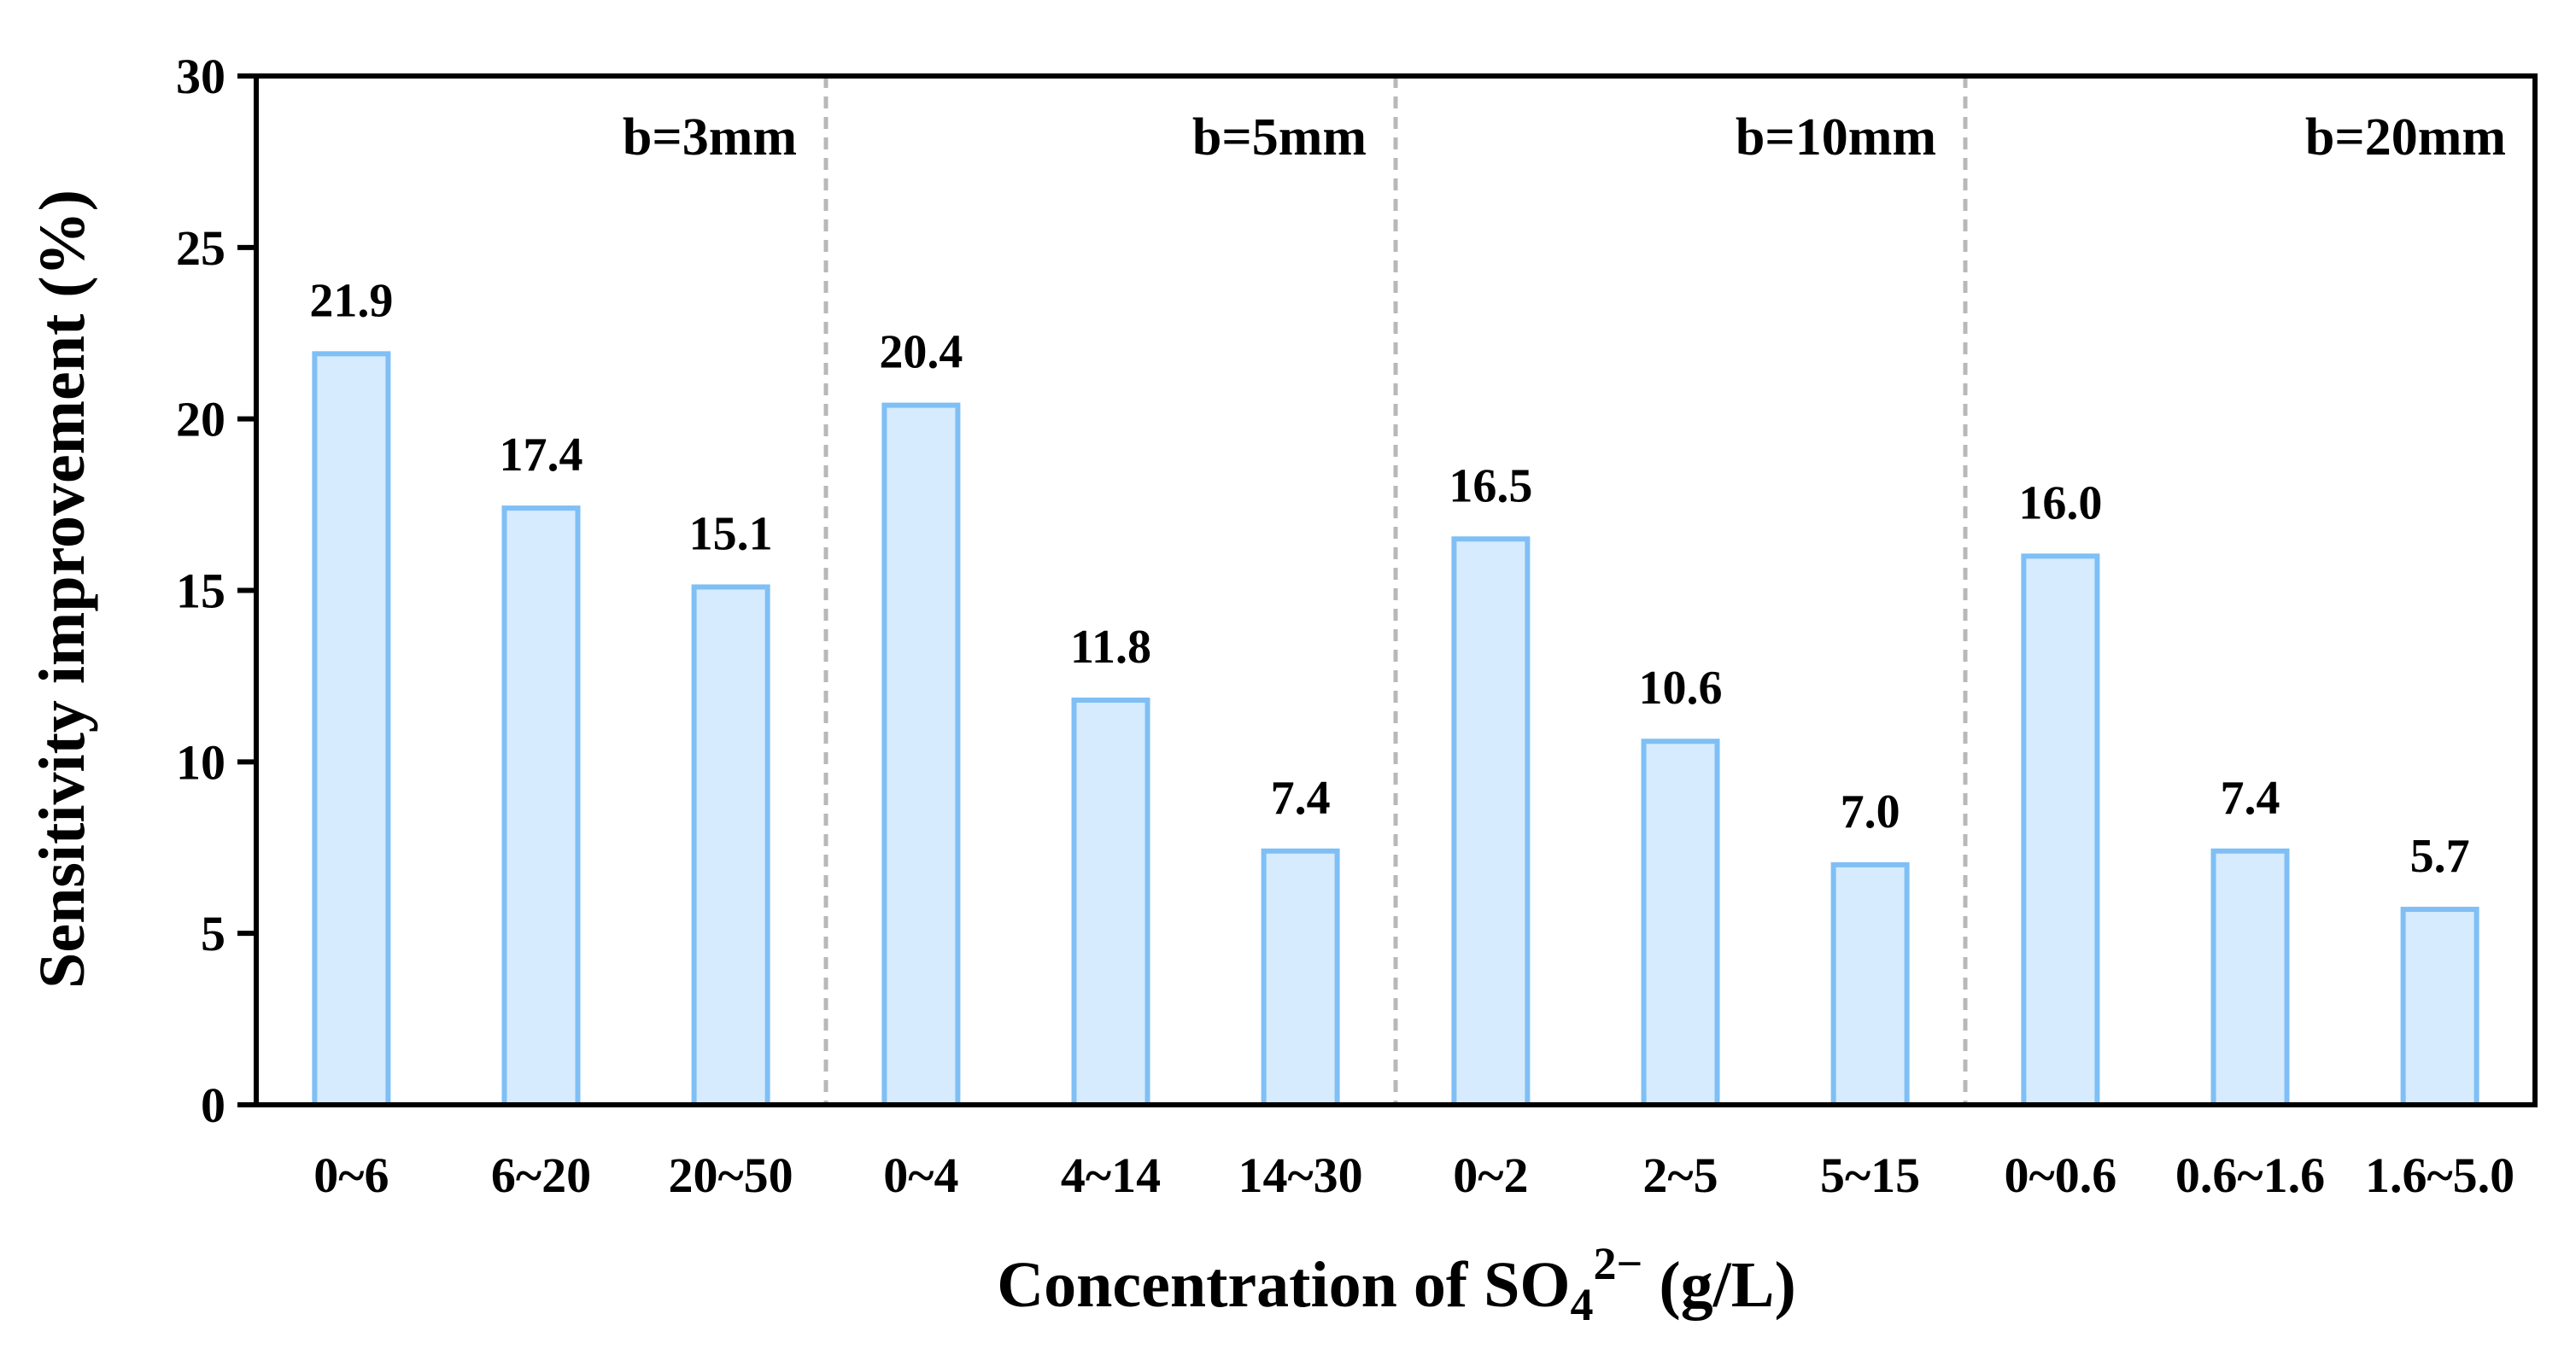  Describe the element at coordinates (213, 933) in the screenshot. I see `y-tick-label-1: 5` at that location.